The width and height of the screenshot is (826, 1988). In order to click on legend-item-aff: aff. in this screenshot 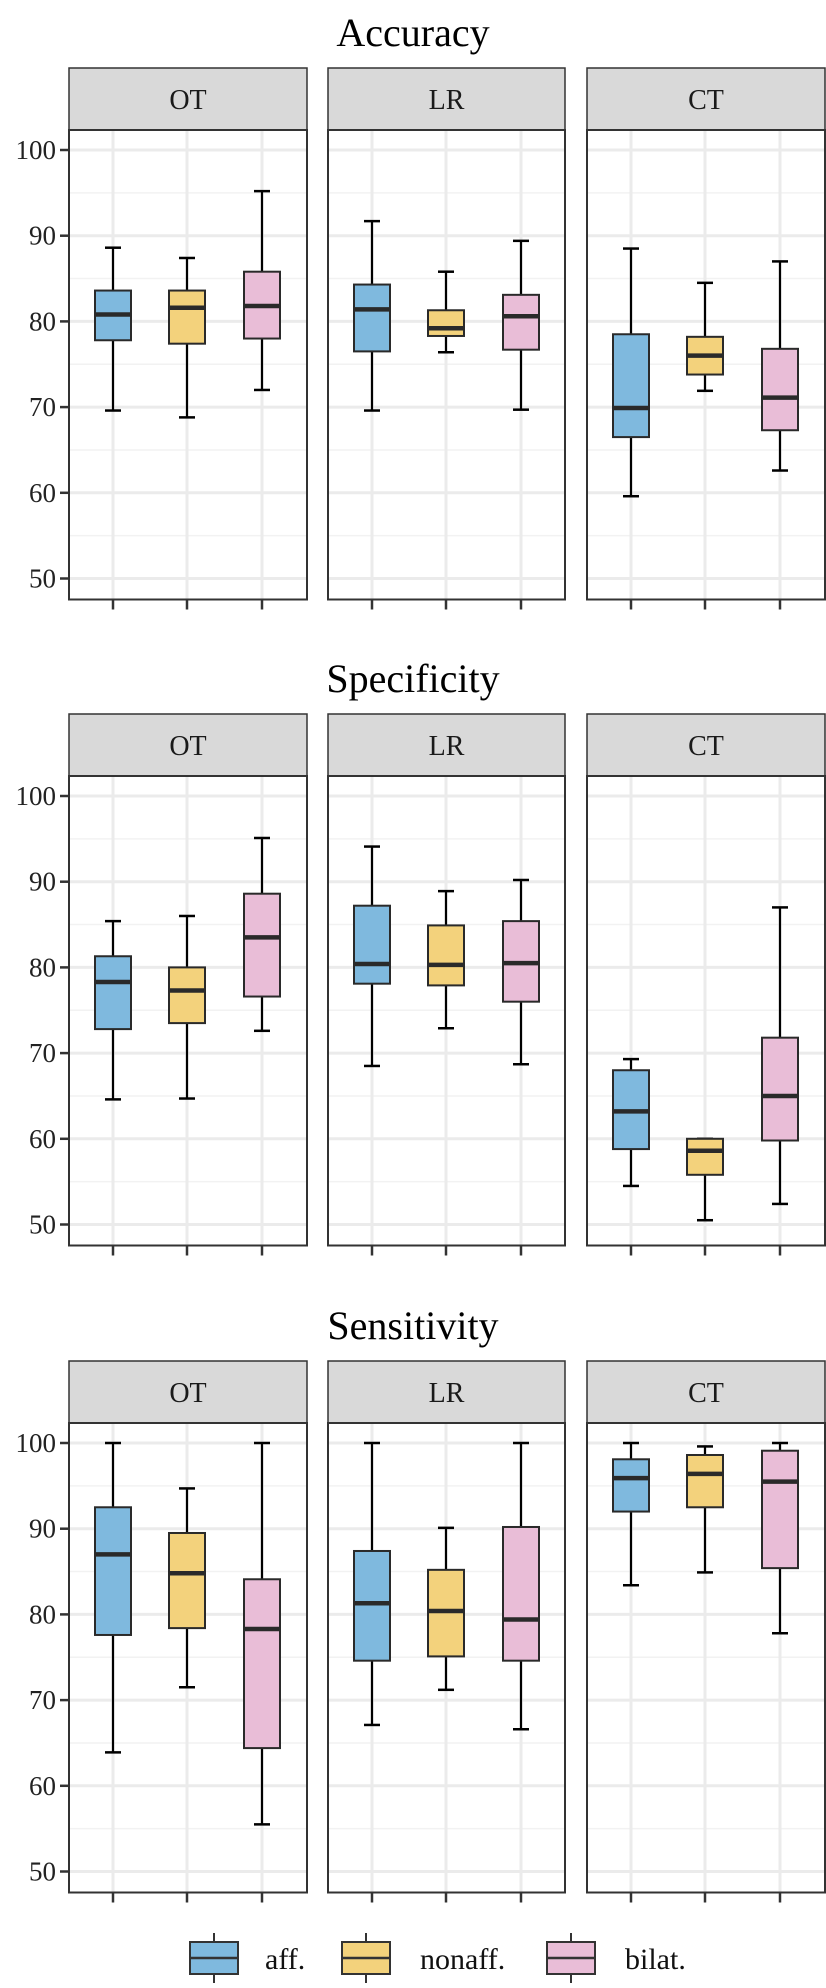, I will do `click(247, 1958)`.